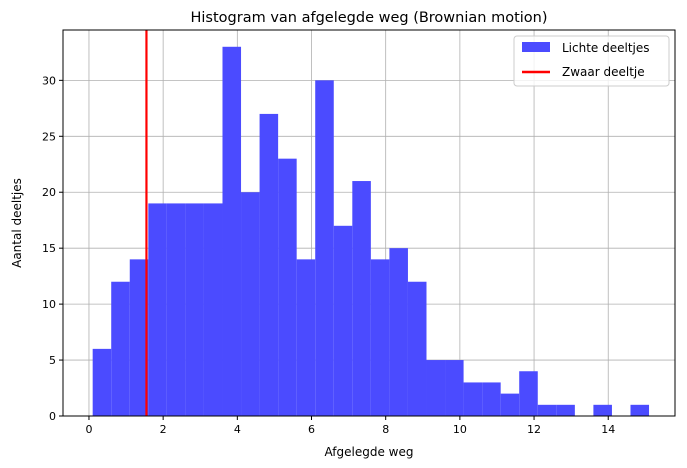  I want to click on x-tick-label: 10, so click(460, 429).